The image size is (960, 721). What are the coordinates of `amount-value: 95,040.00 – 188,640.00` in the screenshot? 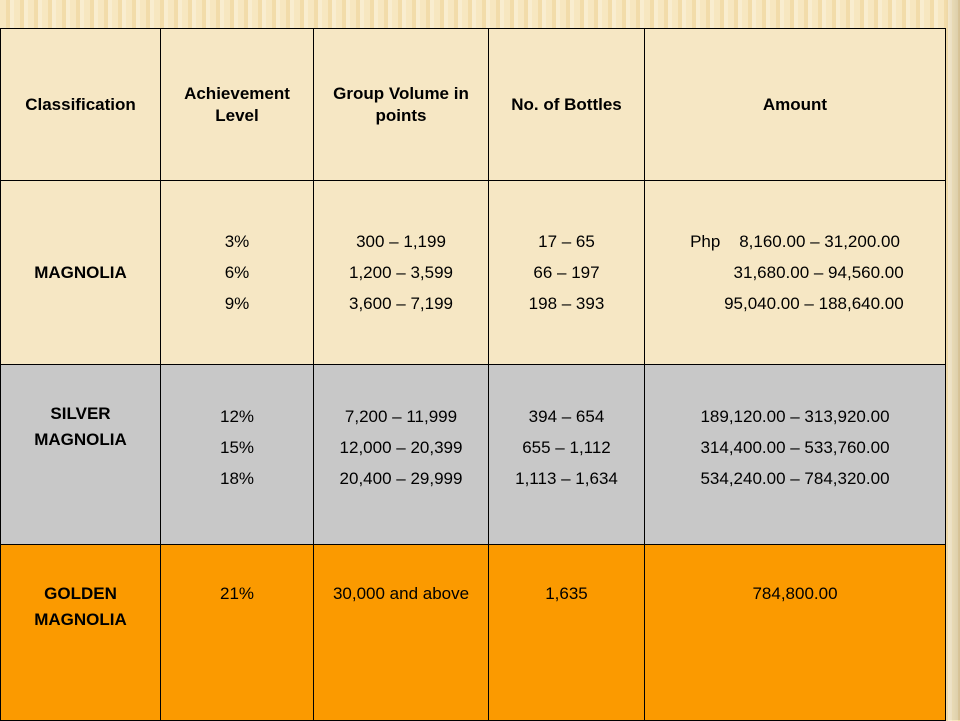 It's located at (795, 303).